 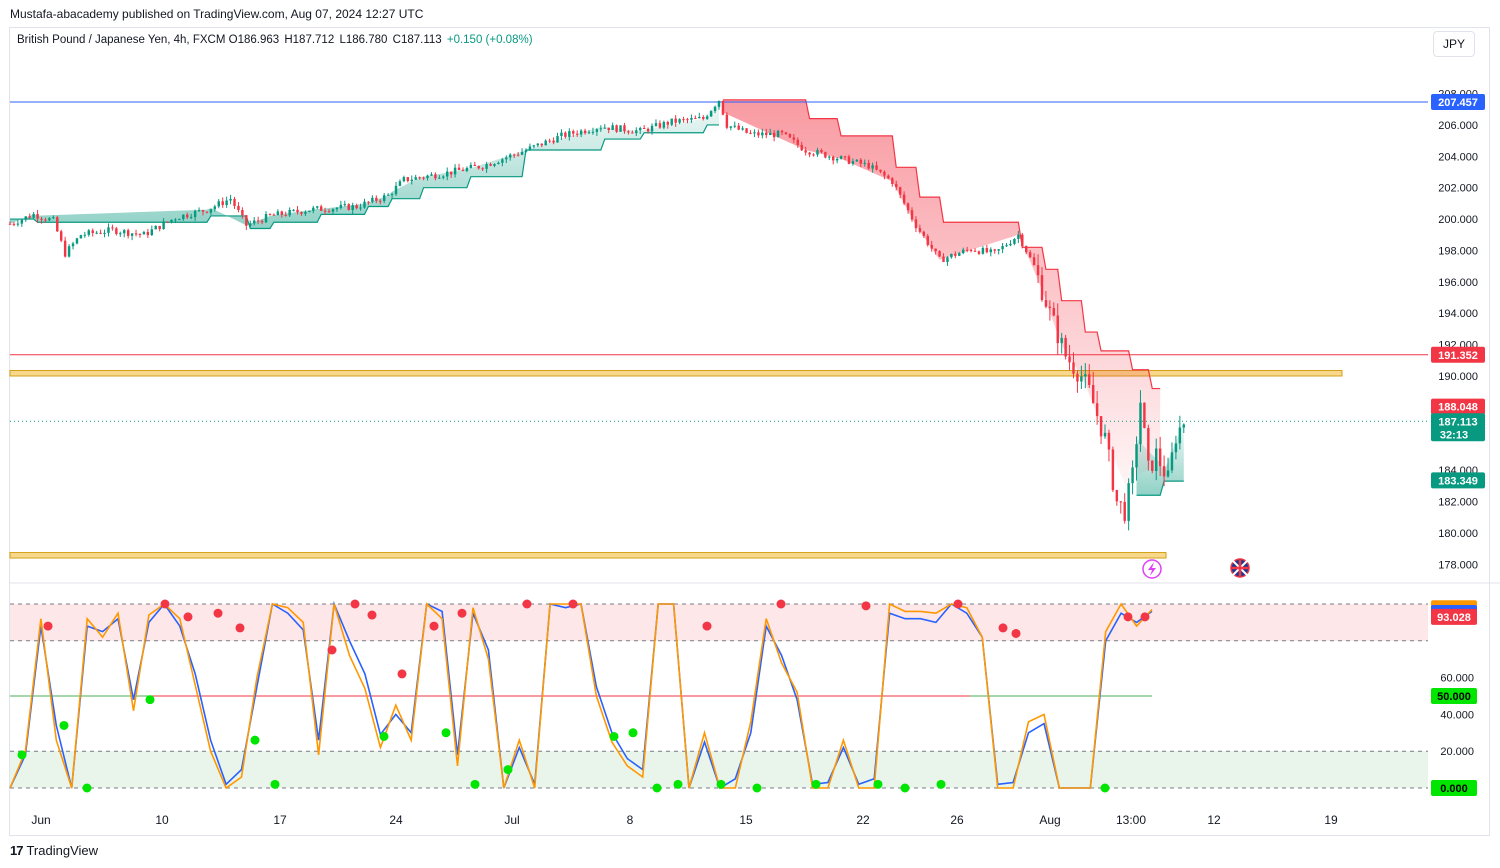 I want to click on uk-flag-icon, so click(x=1240, y=568).